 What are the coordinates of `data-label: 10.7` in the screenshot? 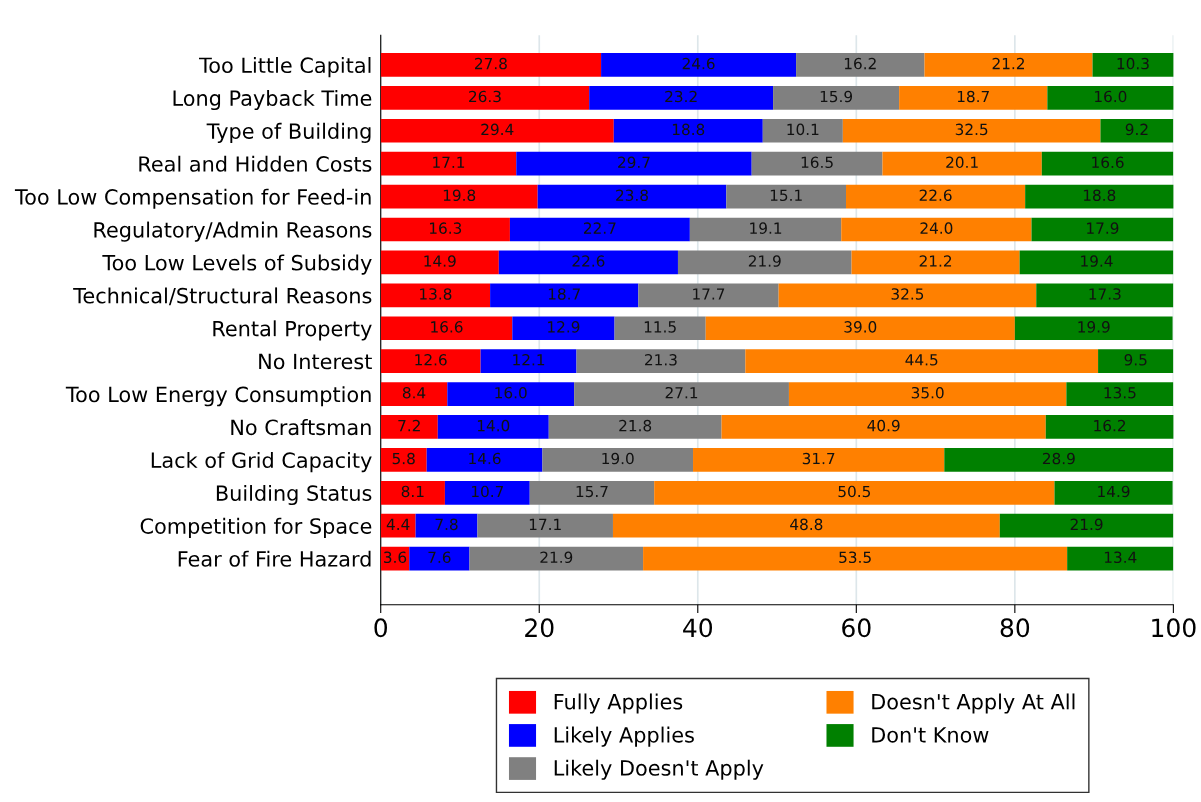 It's located at (488, 491).